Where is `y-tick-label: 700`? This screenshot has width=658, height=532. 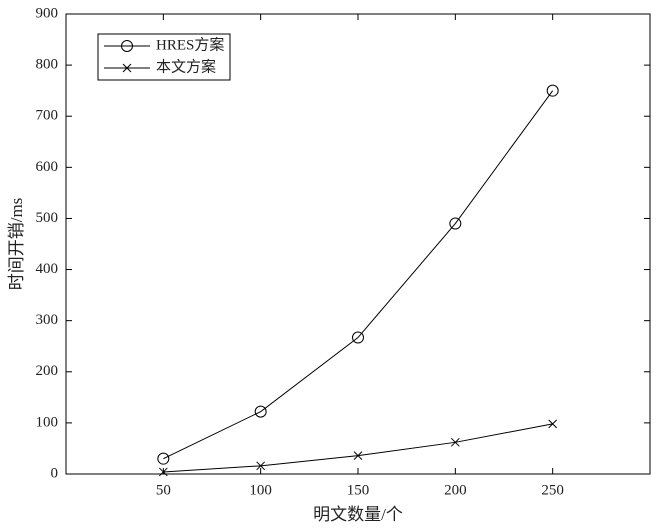
y-tick-label: 700 is located at coordinates (47, 116).